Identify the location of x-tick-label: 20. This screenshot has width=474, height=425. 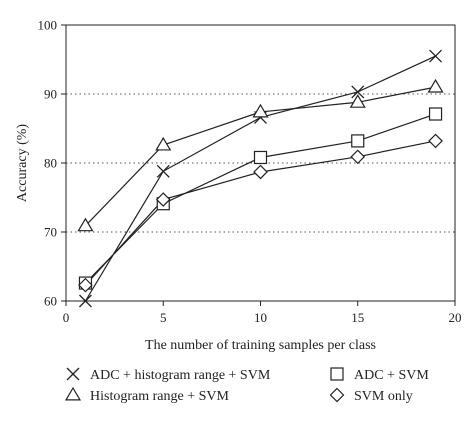
(455, 317).